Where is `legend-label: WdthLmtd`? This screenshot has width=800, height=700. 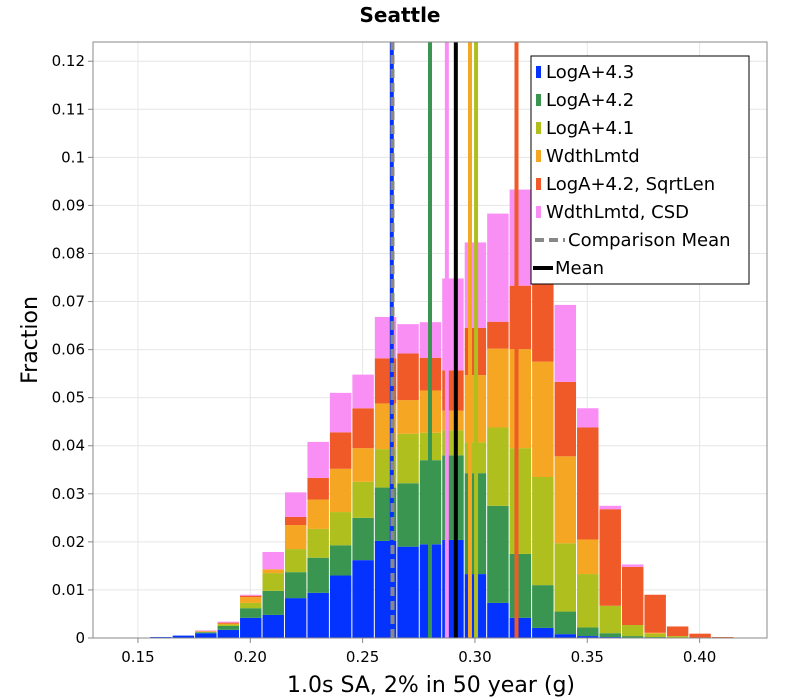 legend-label: WdthLmtd is located at coordinates (593, 156).